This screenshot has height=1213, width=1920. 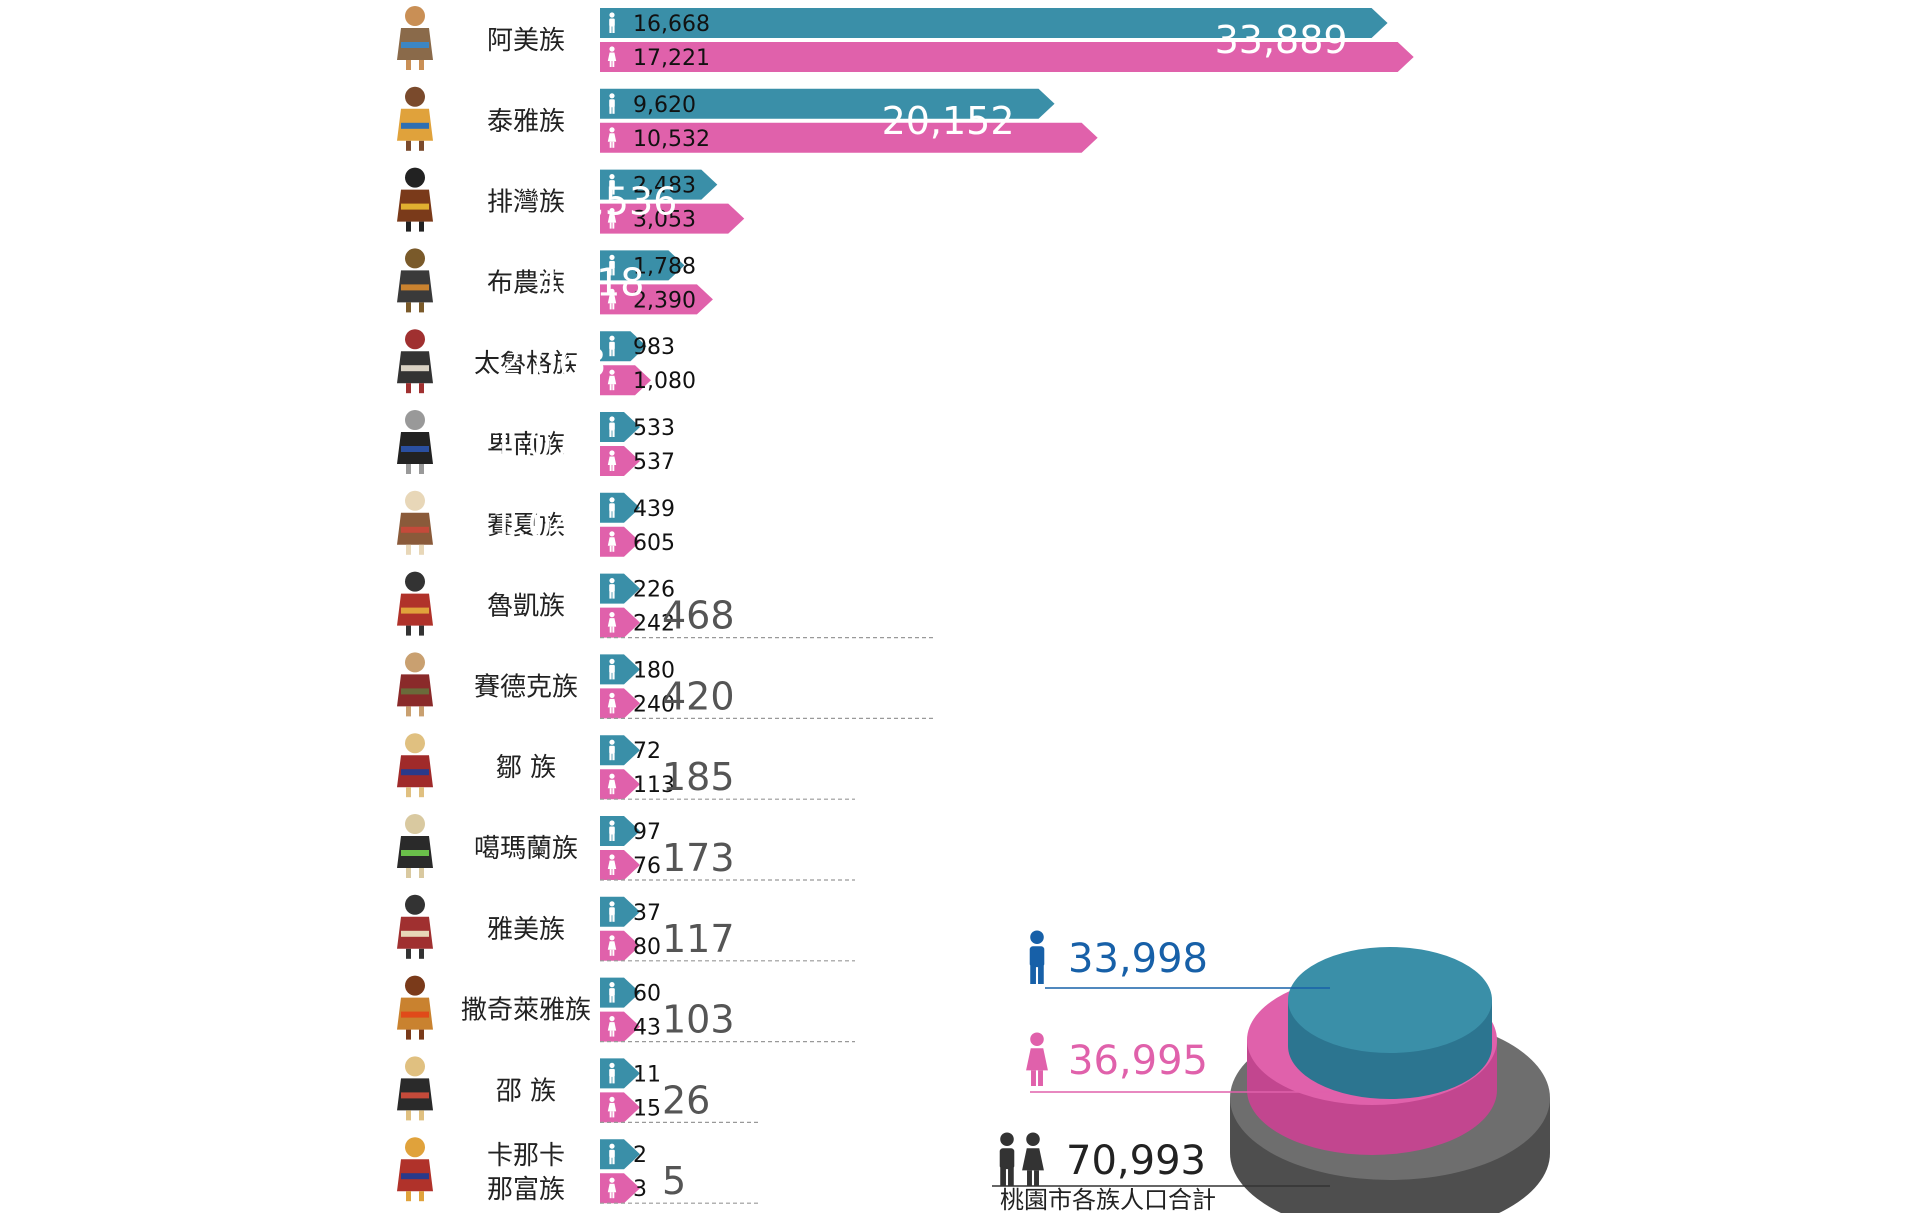 What do you see at coordinates (526, 930) in the screenshot?
I see `tribe-name-label: 雅美族` at bounding box center [526, 930].